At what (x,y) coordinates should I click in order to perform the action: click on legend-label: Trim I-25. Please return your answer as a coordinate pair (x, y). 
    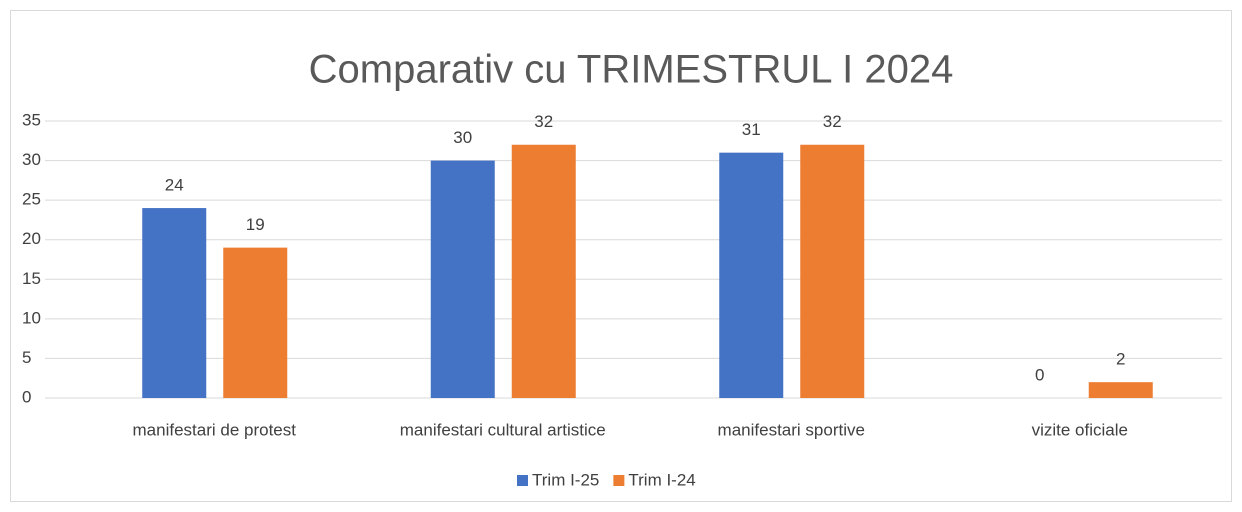
    Looking at the image, I should click on (565, 479).